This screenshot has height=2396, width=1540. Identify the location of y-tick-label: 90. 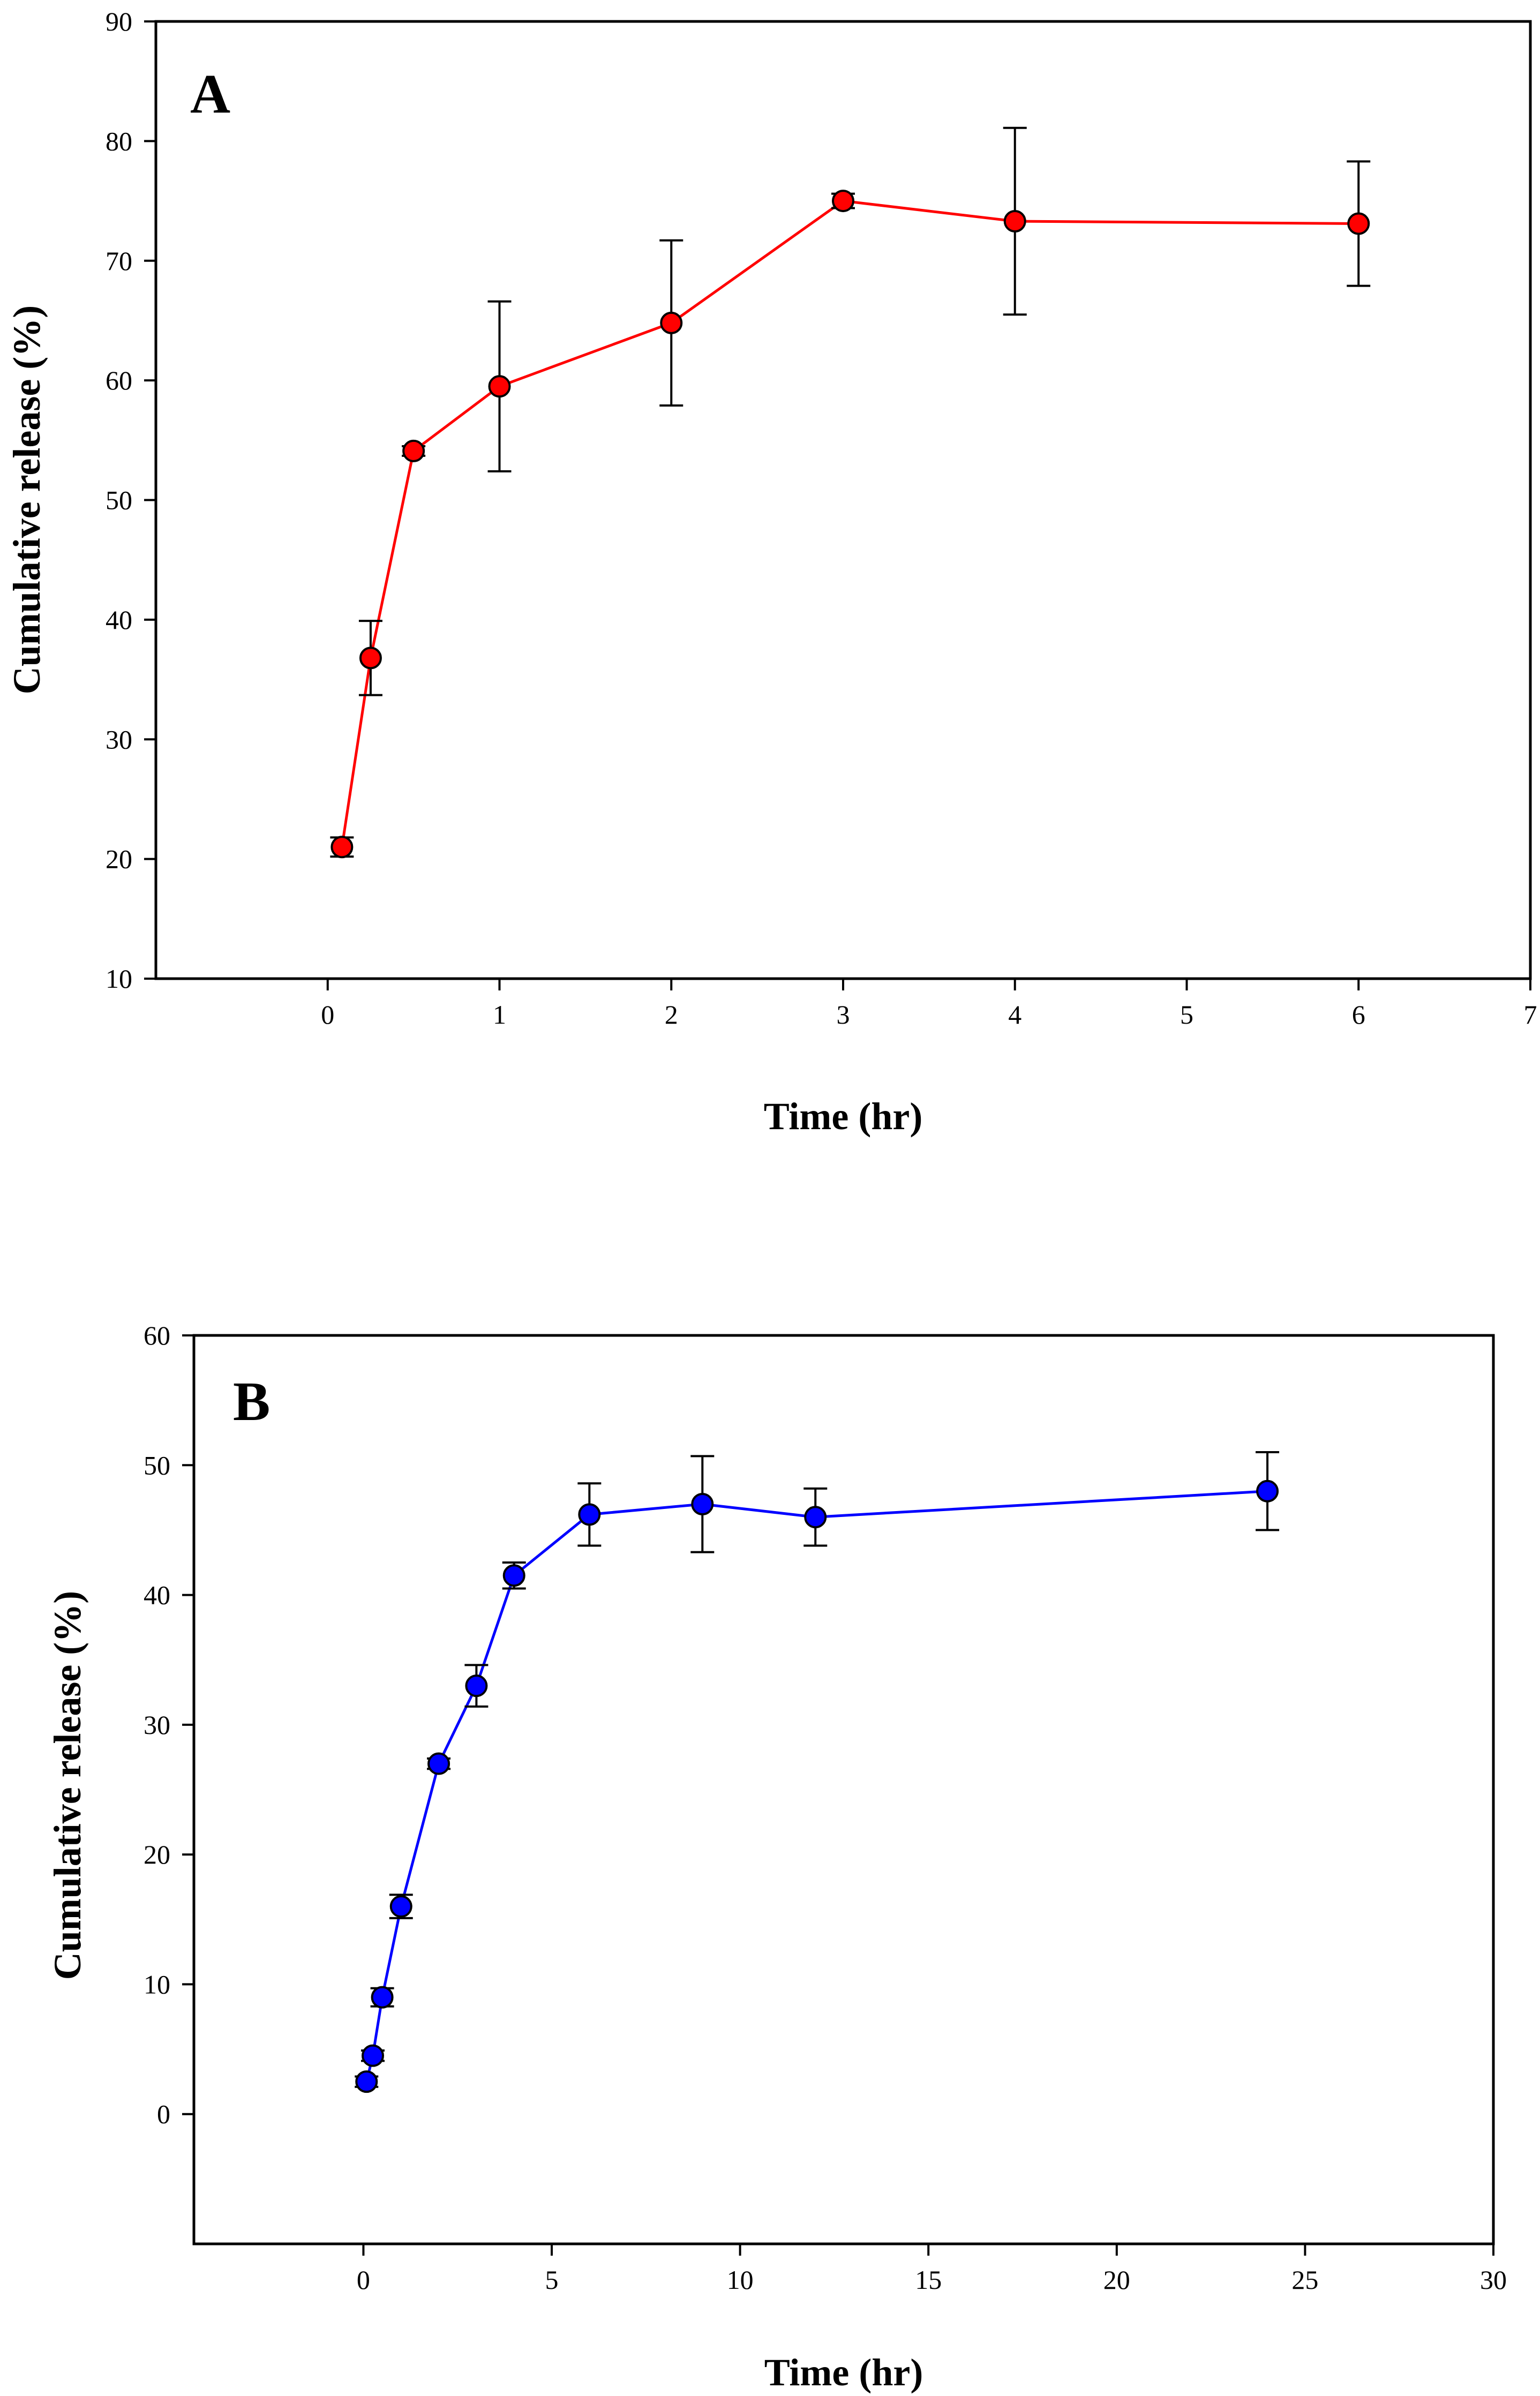
(119, 21).